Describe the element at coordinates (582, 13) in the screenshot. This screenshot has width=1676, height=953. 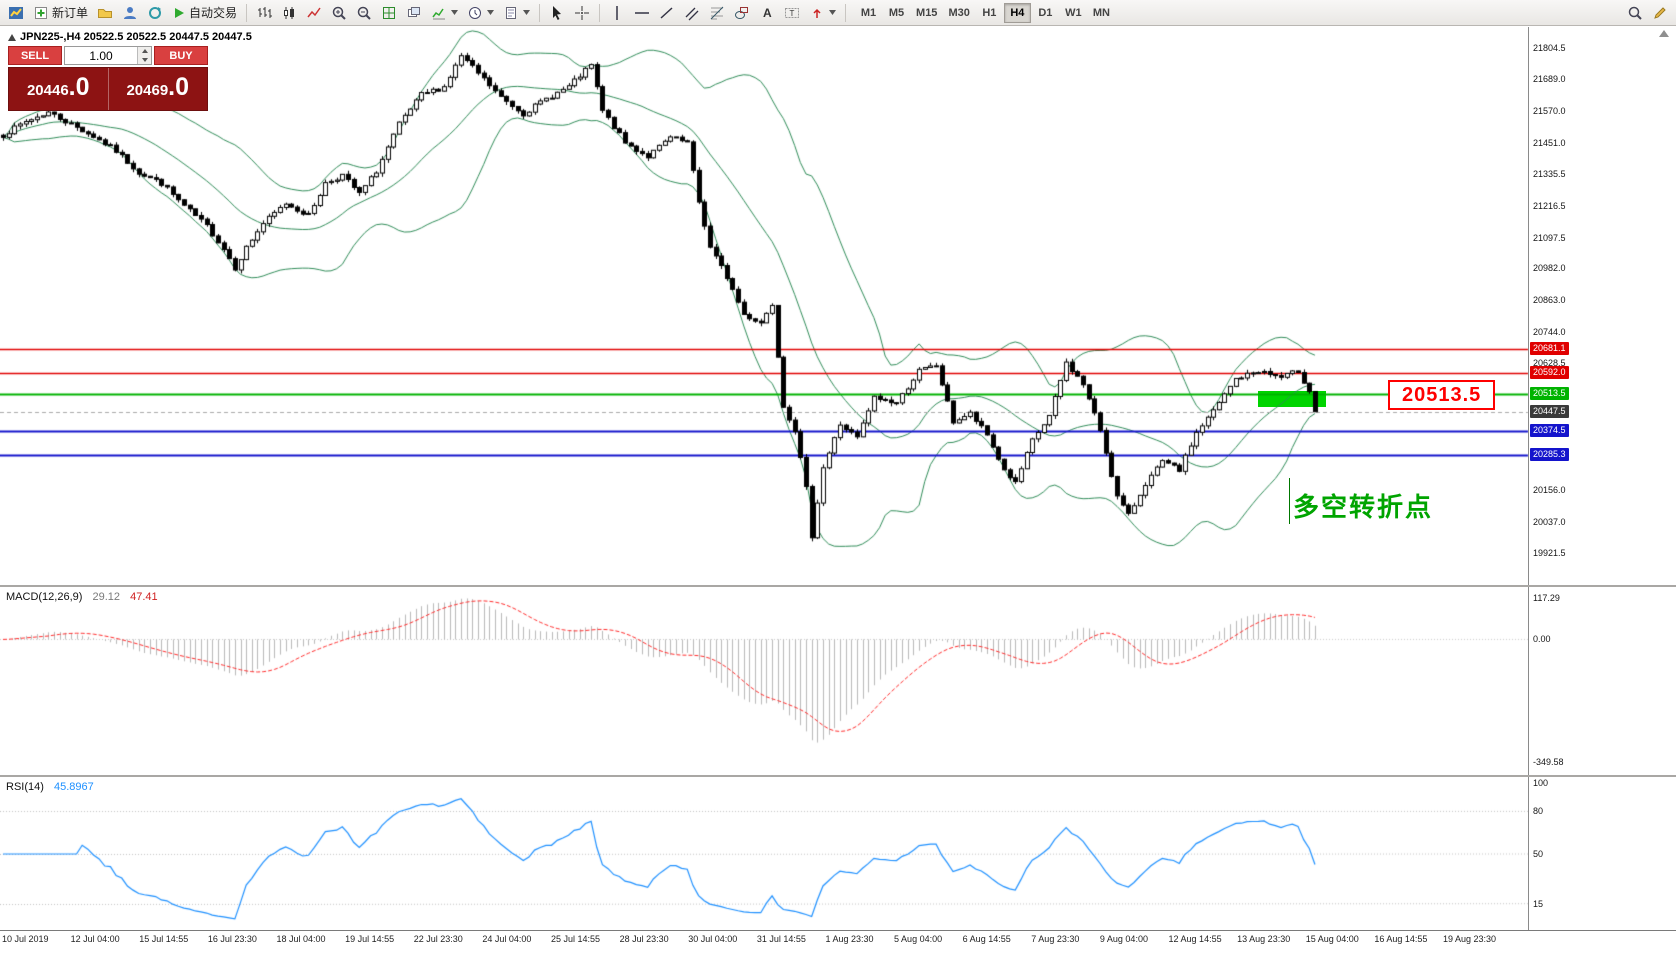
I see `crosshair-button` at that location.